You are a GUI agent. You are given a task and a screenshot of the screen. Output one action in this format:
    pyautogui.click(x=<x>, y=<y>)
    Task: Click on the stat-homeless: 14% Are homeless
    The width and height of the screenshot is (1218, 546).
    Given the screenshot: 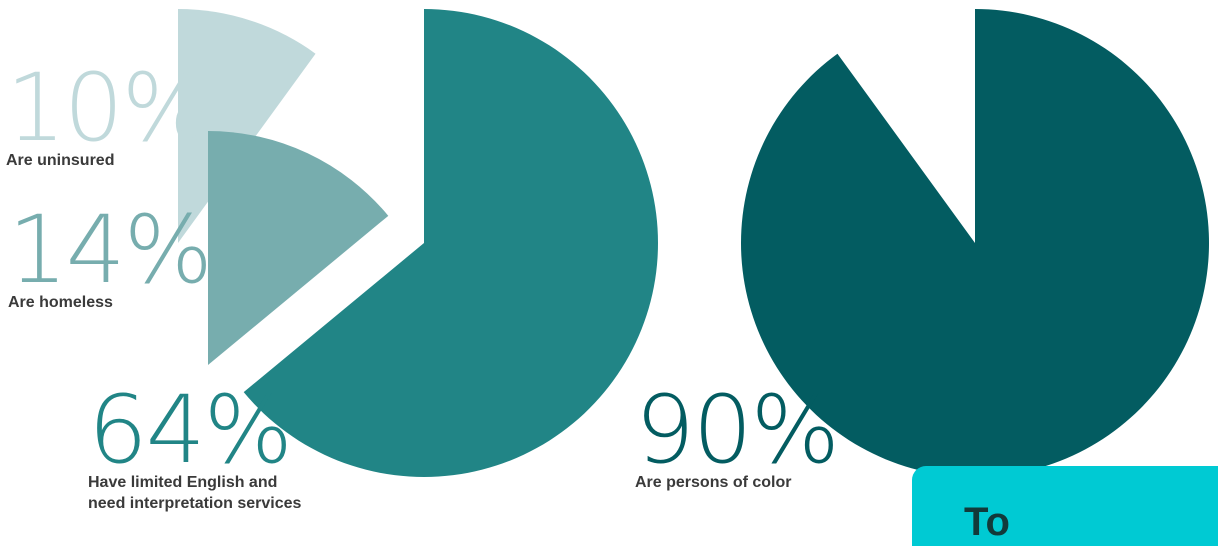 What is the action you would take?
    pyautogui.click(x=110, y=254)
    